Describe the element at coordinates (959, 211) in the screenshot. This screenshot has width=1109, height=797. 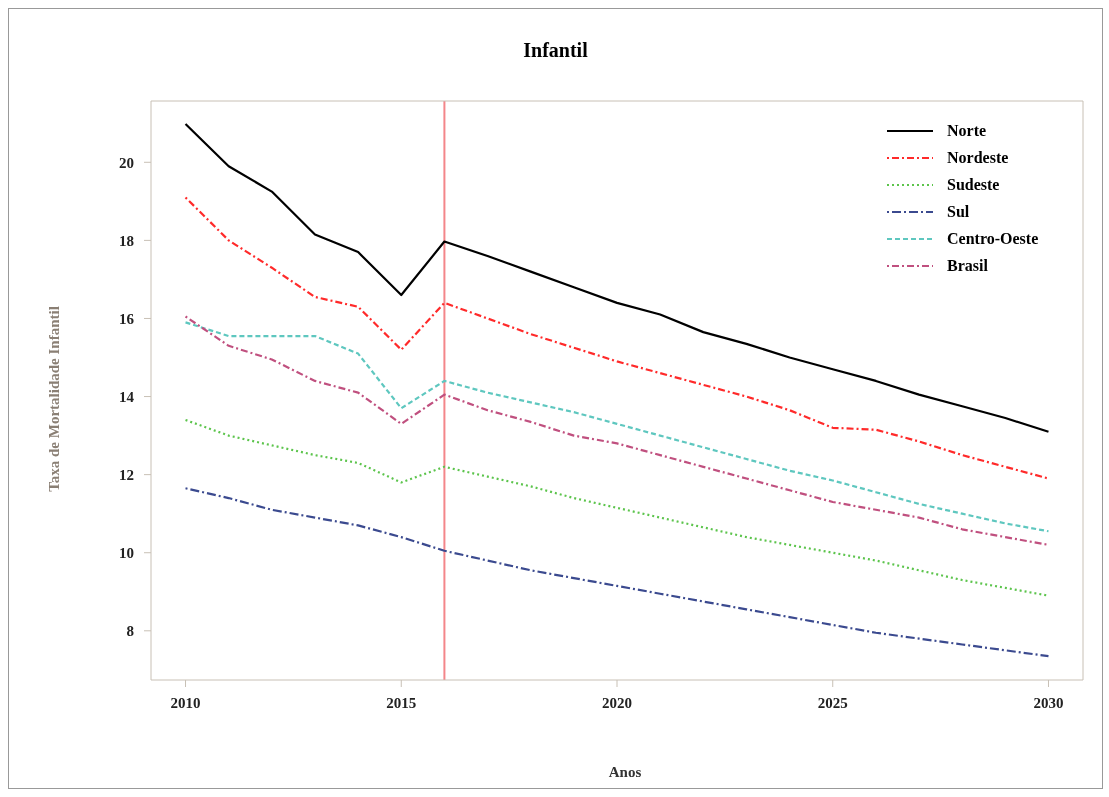
I see `legend-label: Sul` at that location.